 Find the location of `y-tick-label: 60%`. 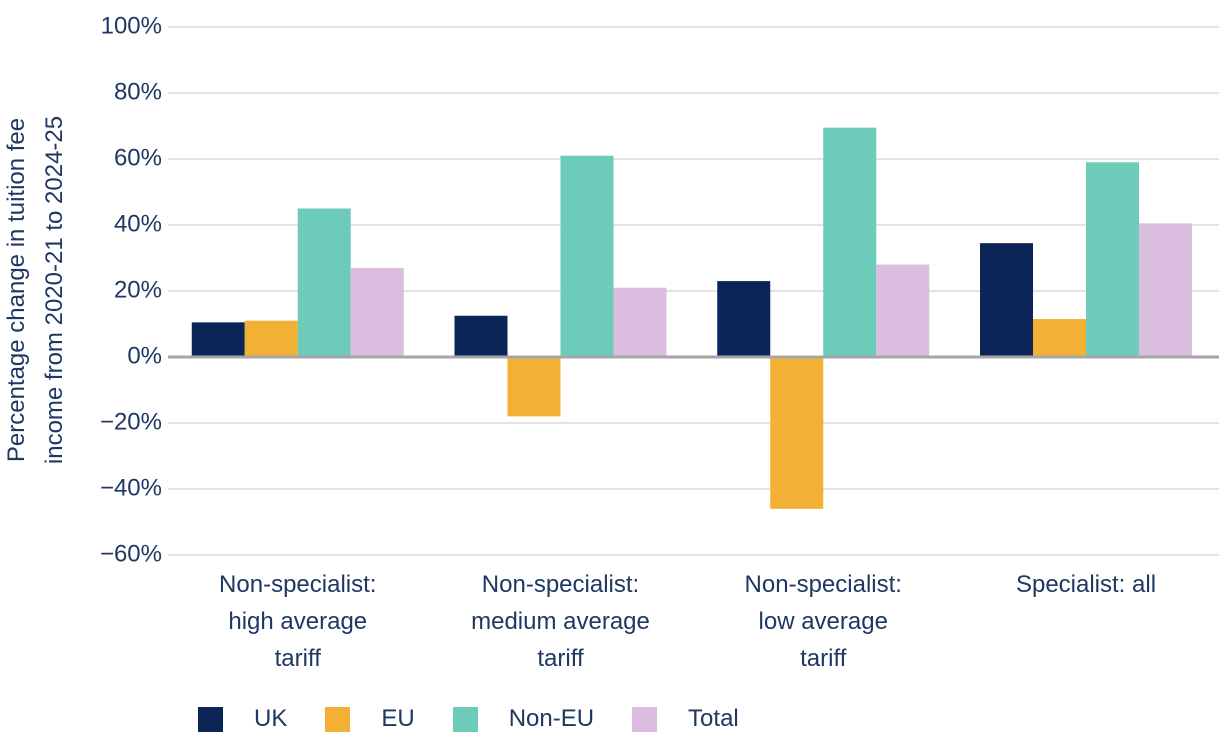

y-tick-label: 60% is located at coordinates (138, 157).